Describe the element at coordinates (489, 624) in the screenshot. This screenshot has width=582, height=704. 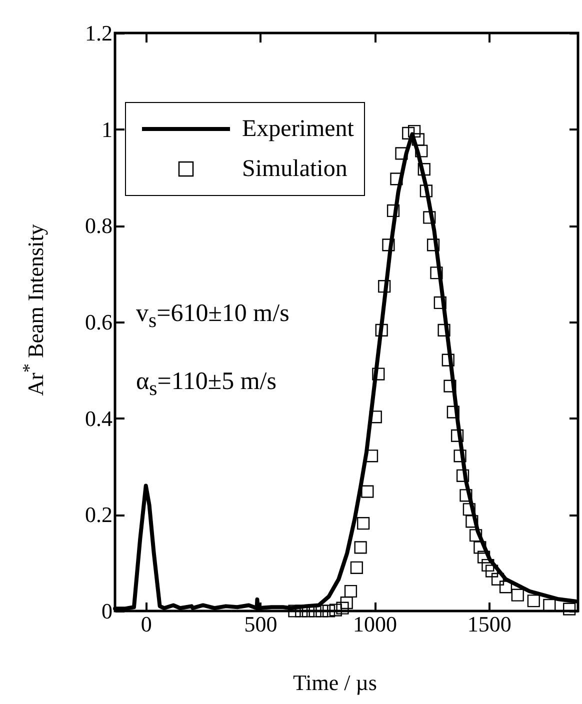
I see `x-tick-label: 1500` at that location.